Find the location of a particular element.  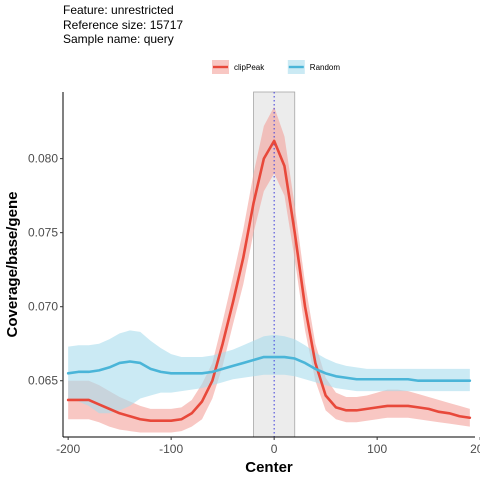

legend-item-random: Random is located at coordinates (314, 67).